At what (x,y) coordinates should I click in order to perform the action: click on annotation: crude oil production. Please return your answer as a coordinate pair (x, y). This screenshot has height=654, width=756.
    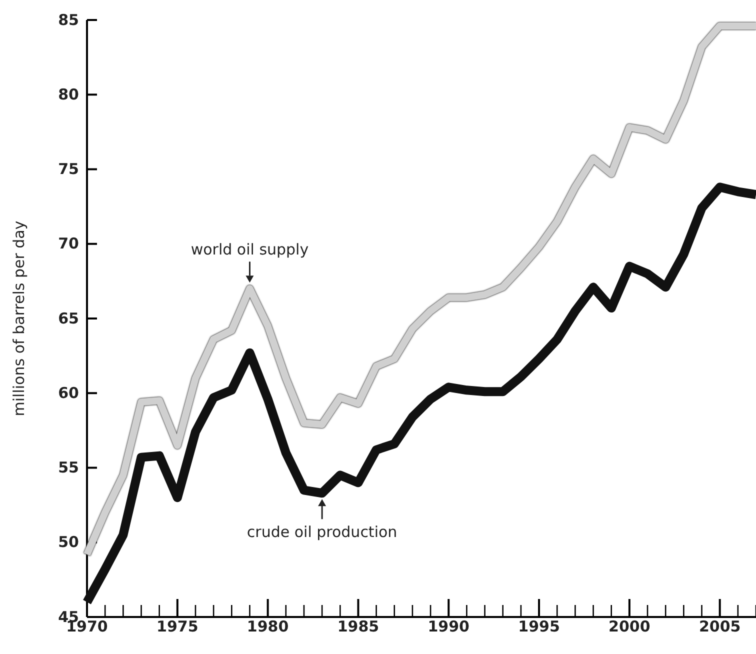
    Looking at the image, I should click on (322, 532).